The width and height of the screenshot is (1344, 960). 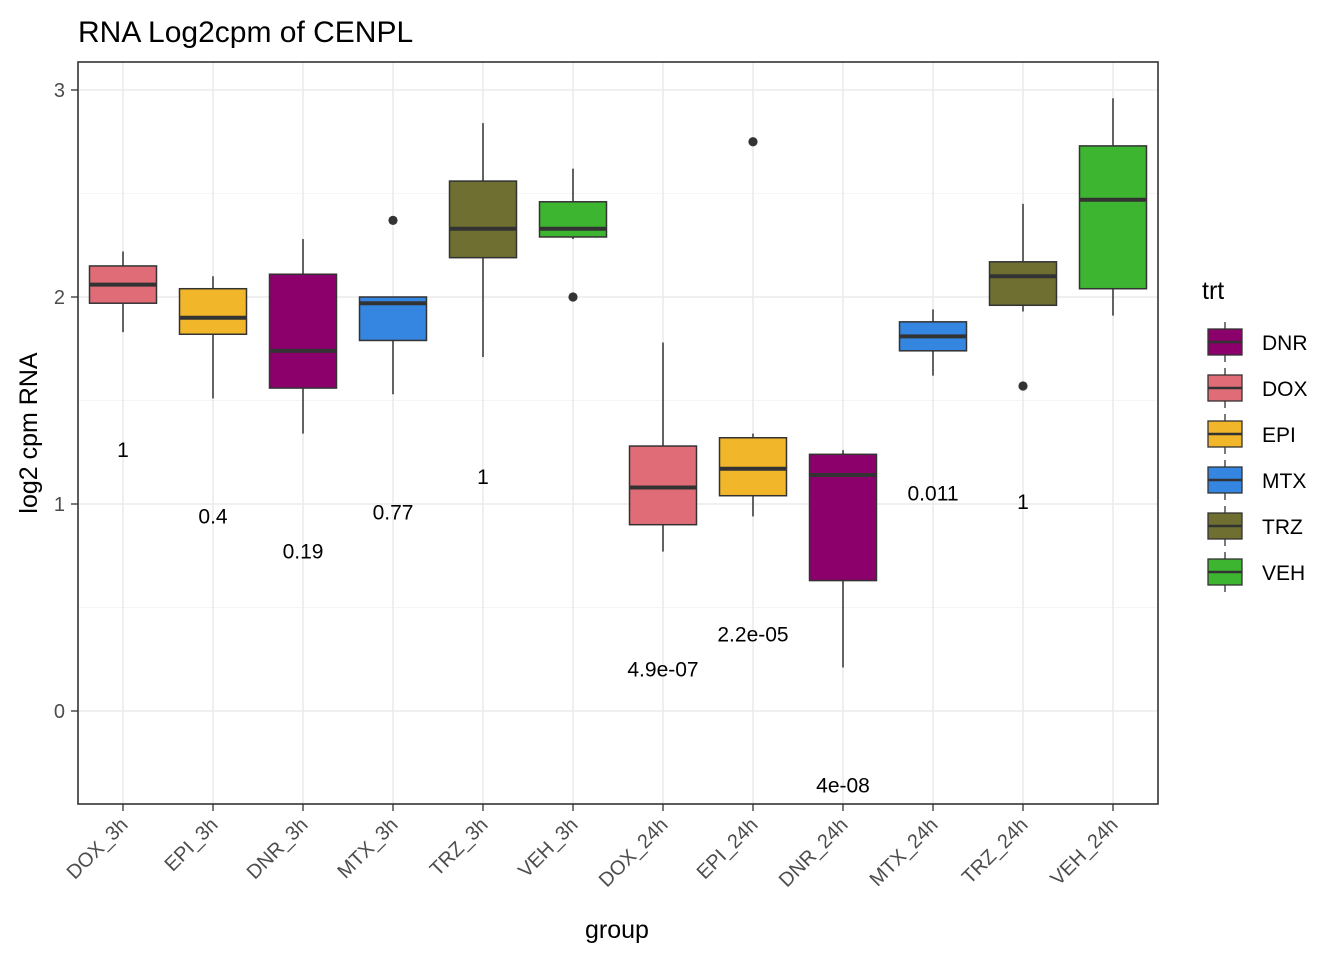 What do you see at coordinates (1257, 388) in the screenshot?
I see `legend-item-dox: DOX` at bounding box center [1257, 388].